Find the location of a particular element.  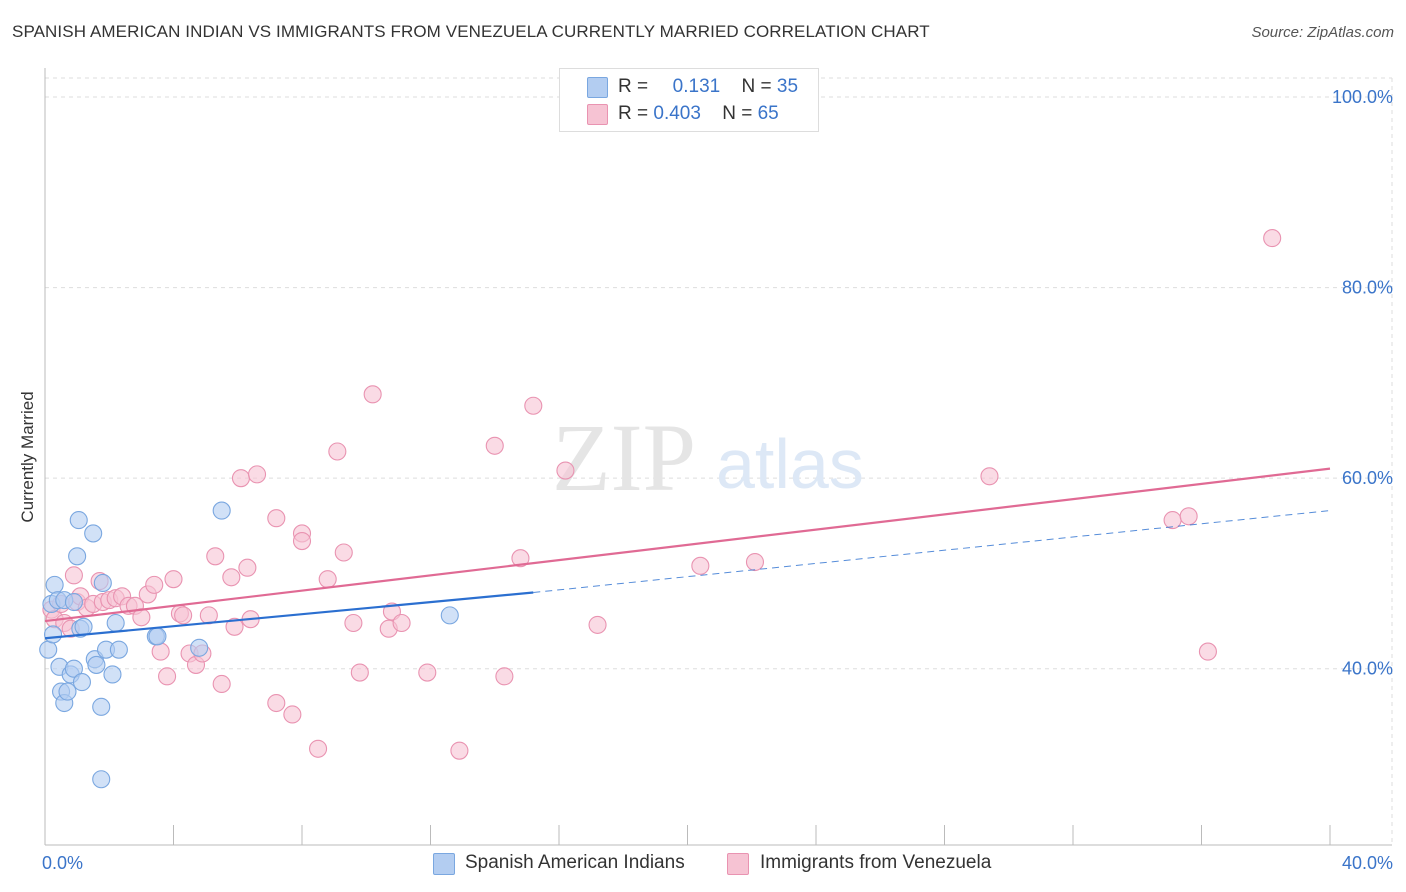

spanish-american-indian-points is located at coordinates (249, 645).